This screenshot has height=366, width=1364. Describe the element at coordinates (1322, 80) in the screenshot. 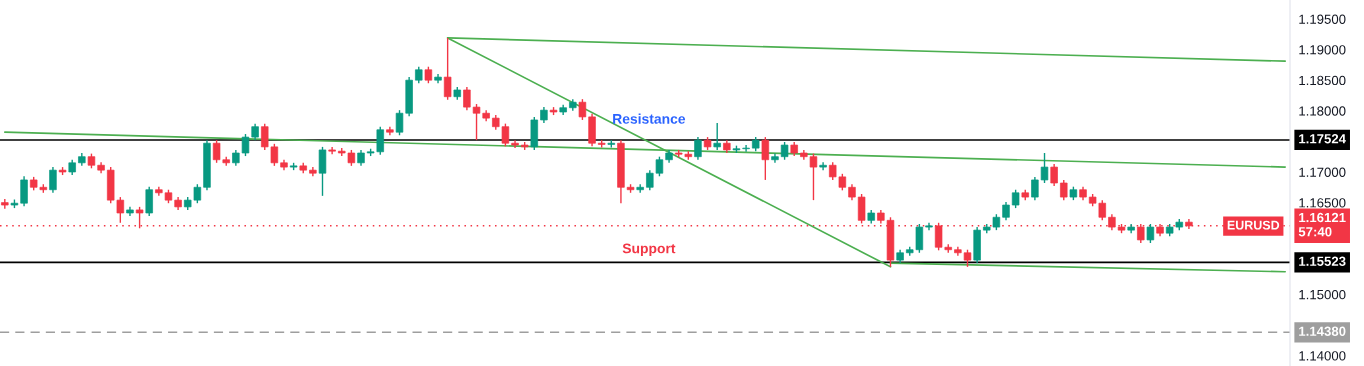

I see `y-tick-label: 1.18500` at that location.